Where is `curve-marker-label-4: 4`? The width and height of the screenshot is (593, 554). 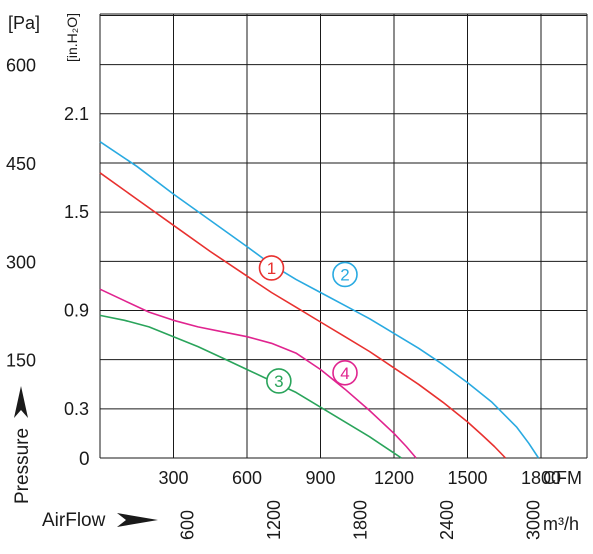
curve-marker-label-4: 4 is located at coordinates (344, 373).